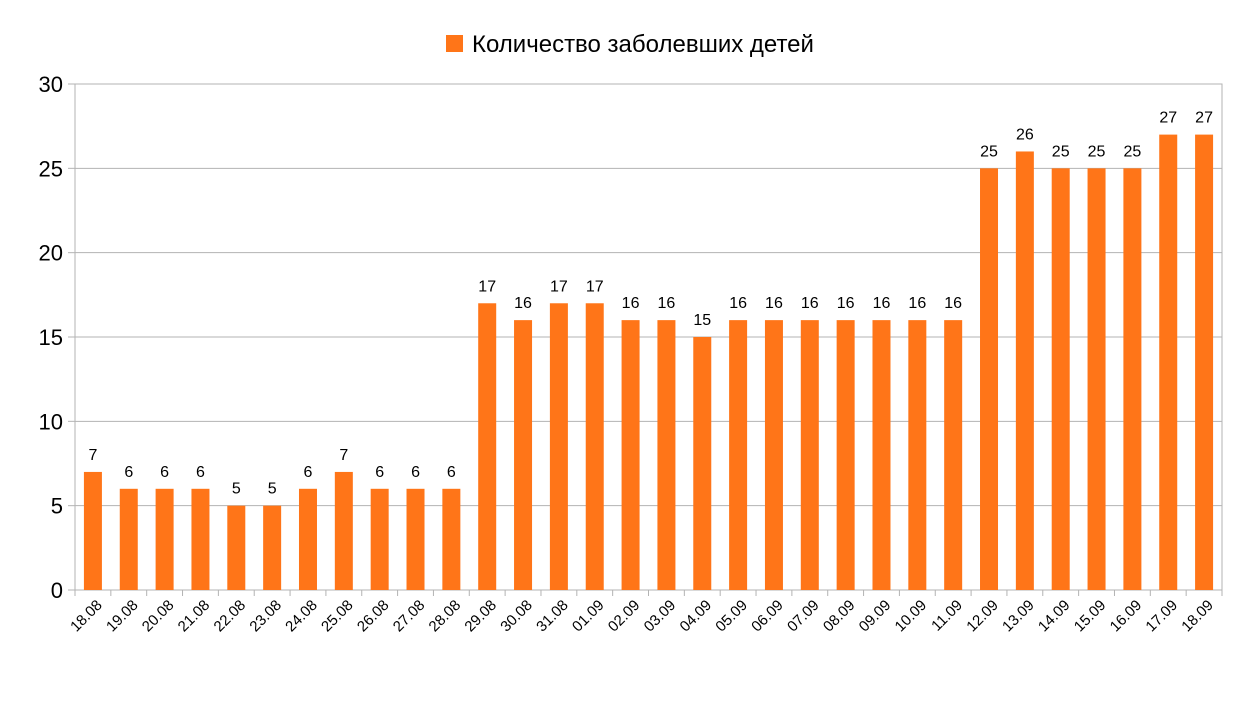 This screenshot has height=705, width=1250. I want to click on y-tick-label: 25, so click(51, 168).